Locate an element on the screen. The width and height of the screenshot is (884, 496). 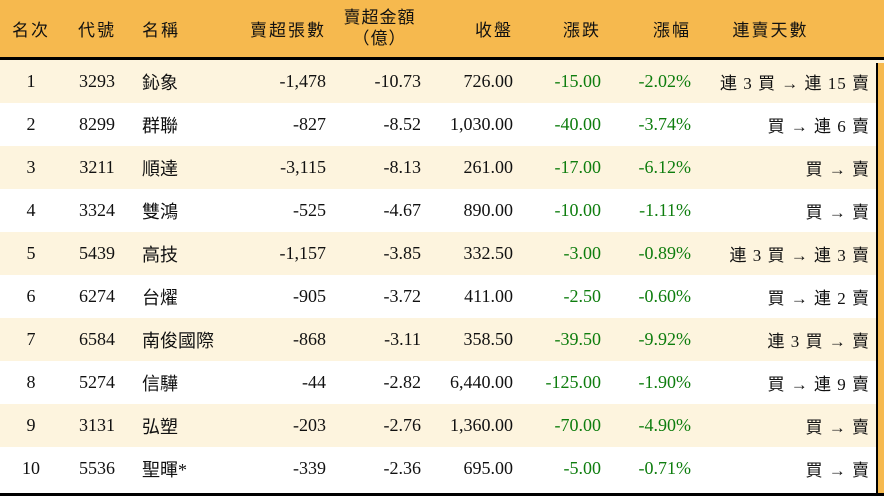
cell-code: 3131 is located at coordinates (97, 425).